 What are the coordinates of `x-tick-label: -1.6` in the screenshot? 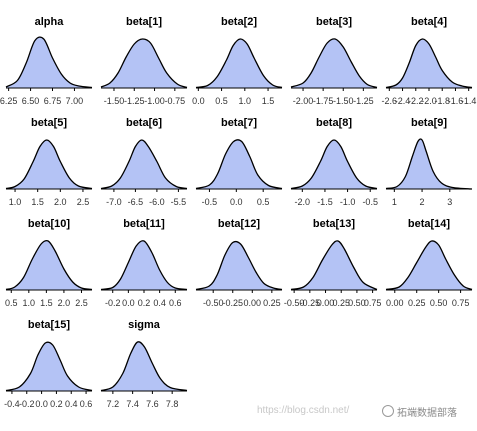 It's located at (456, 101).